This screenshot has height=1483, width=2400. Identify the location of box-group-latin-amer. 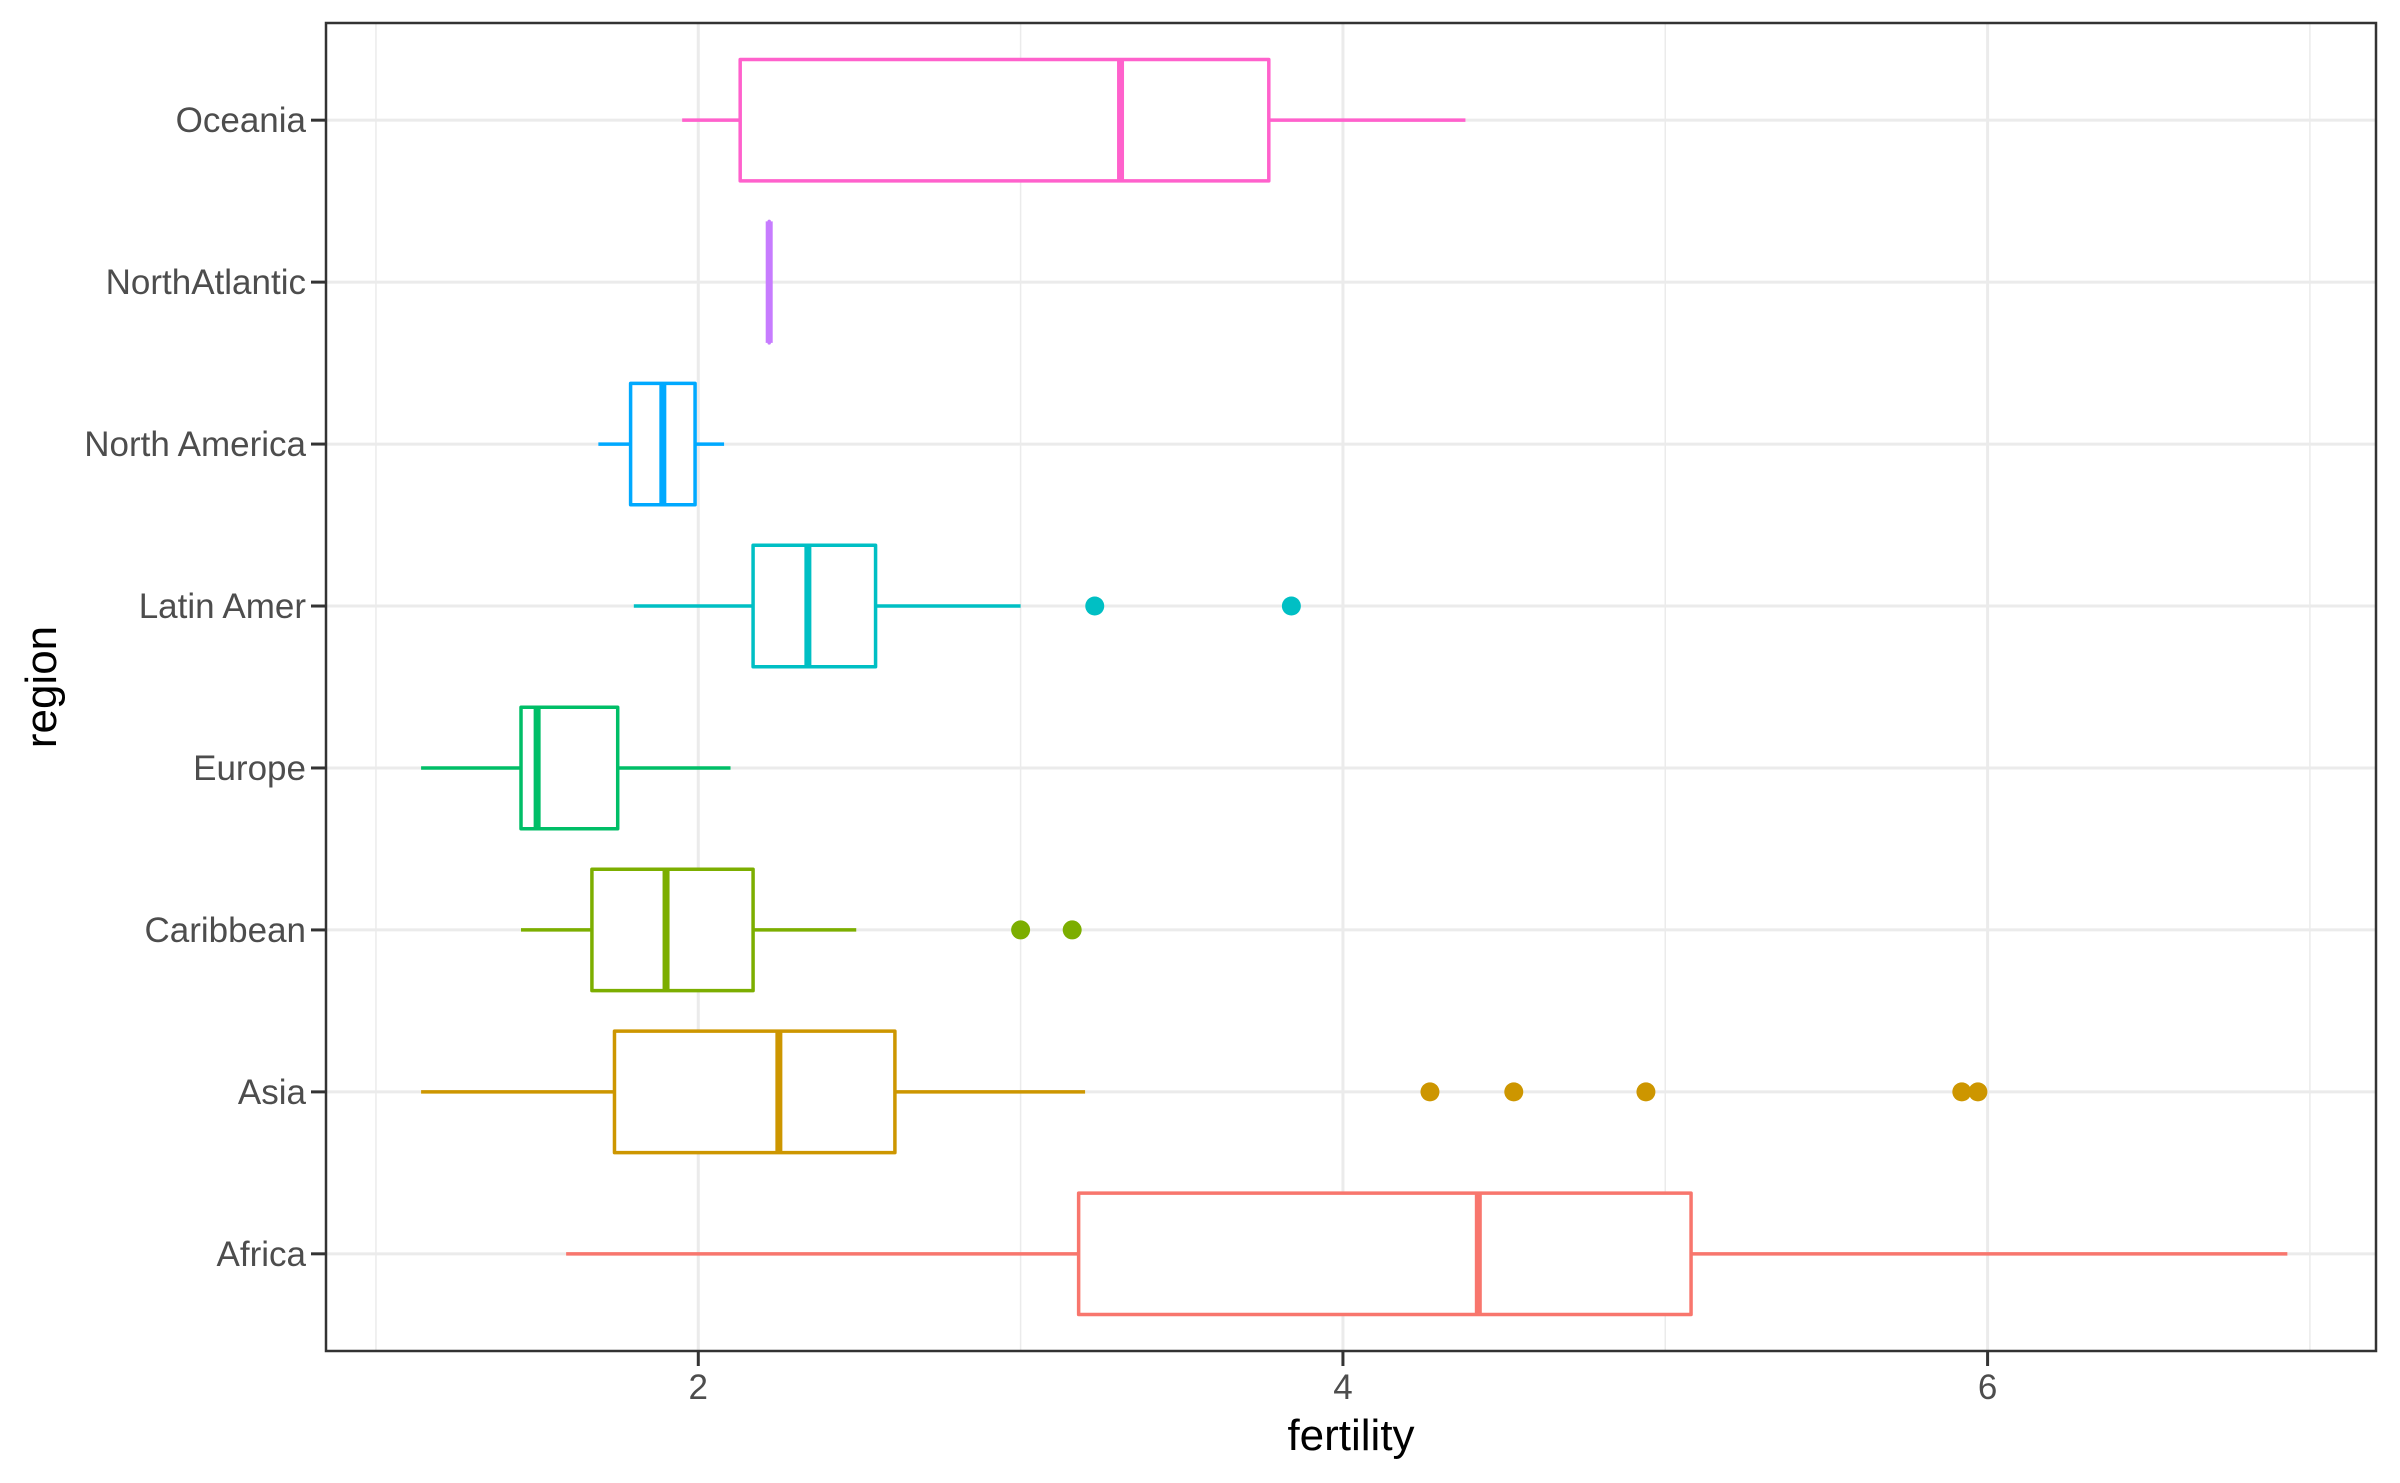
(967, 606).